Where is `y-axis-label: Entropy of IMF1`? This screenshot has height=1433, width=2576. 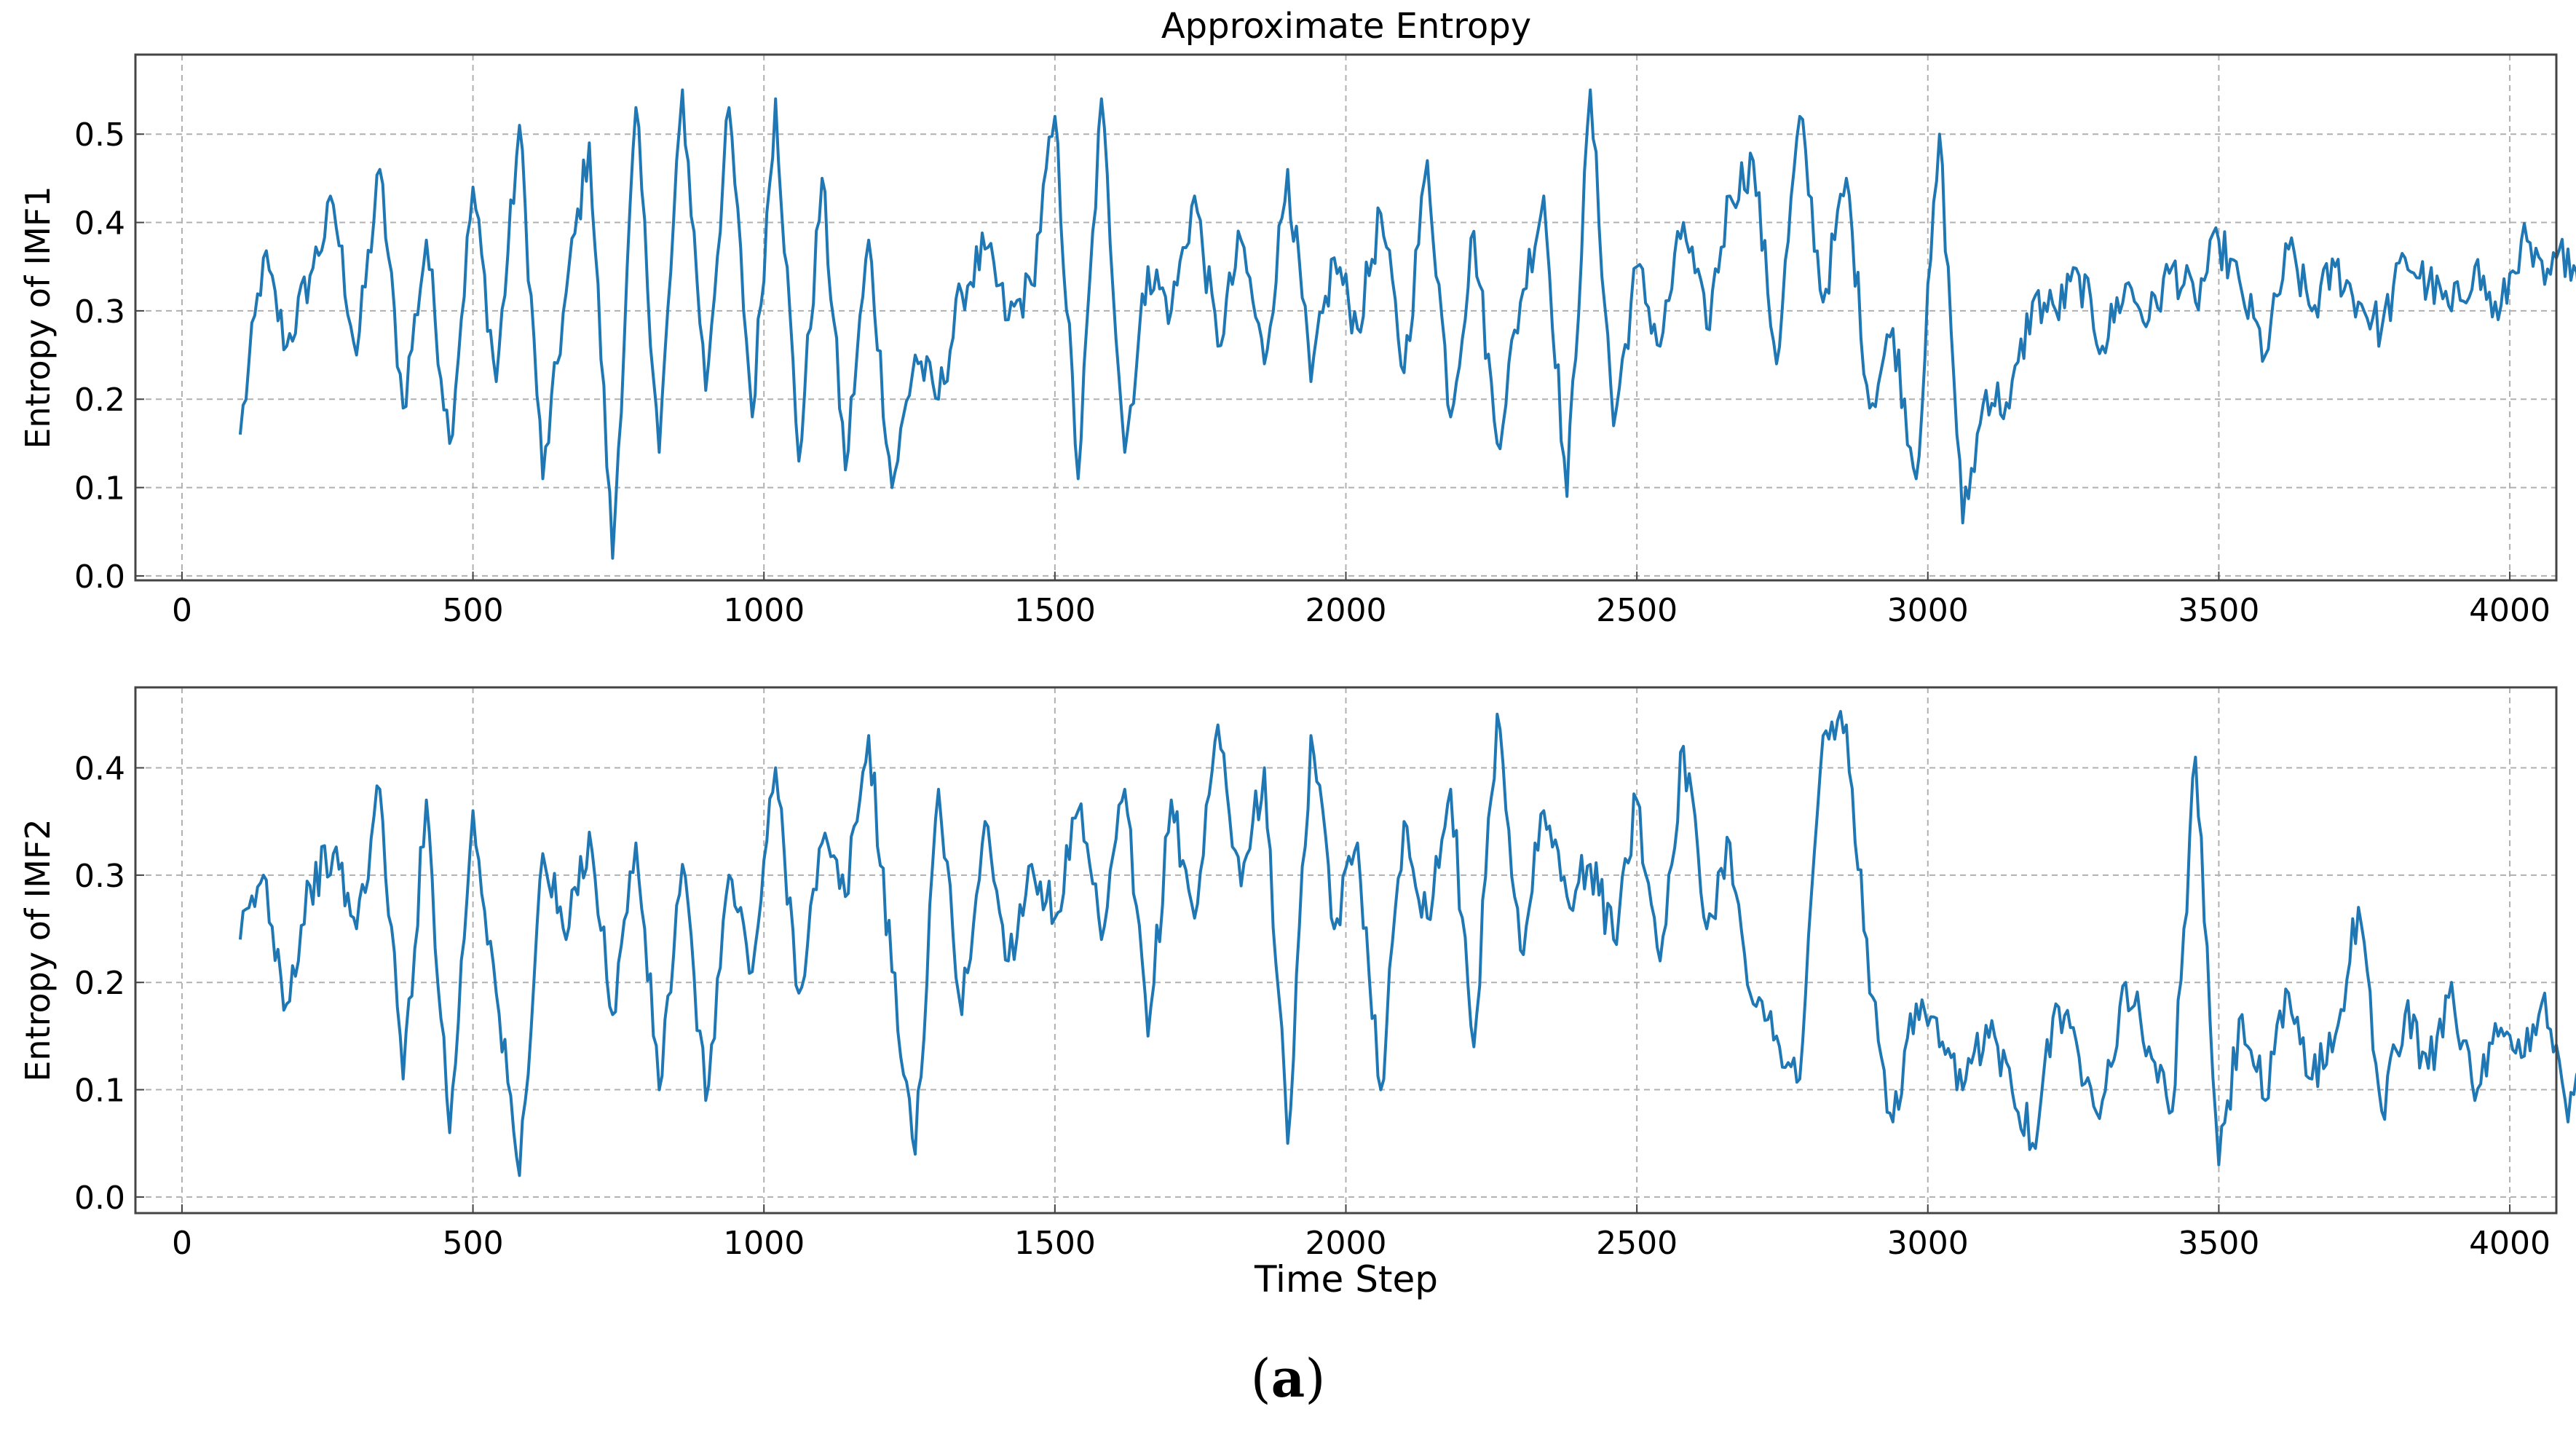 y-axis-label: Entropy of IMF1 is located at coordinates (38, 317).